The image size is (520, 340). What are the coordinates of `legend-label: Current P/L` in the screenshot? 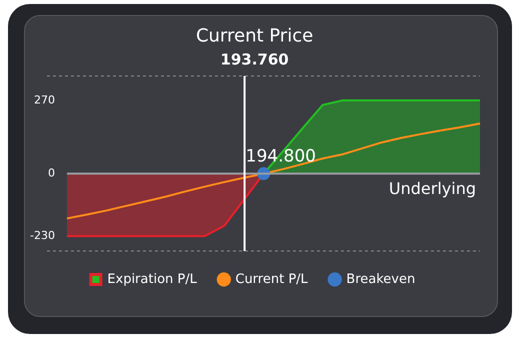 It's located at (272, 279).